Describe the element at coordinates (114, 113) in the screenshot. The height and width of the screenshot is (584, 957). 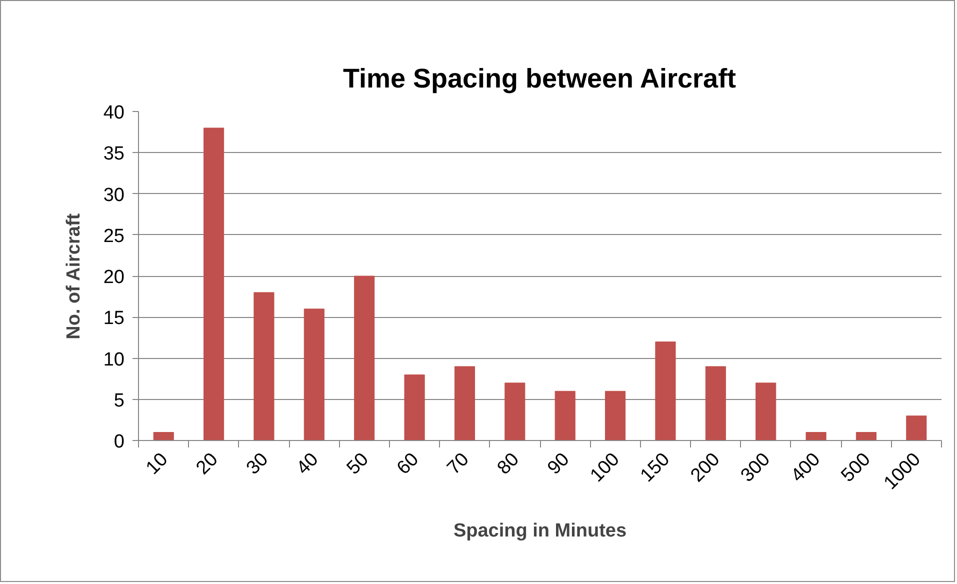
I see `y-tick-label: 40` at that location.